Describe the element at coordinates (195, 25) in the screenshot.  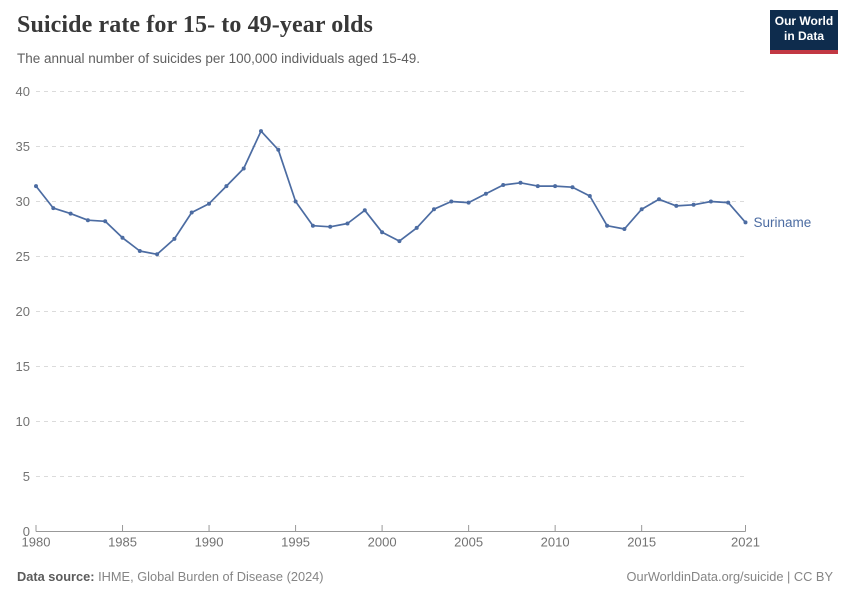
I see `chart-title: Suicide rate for 15- to 49-year olds` at that location.